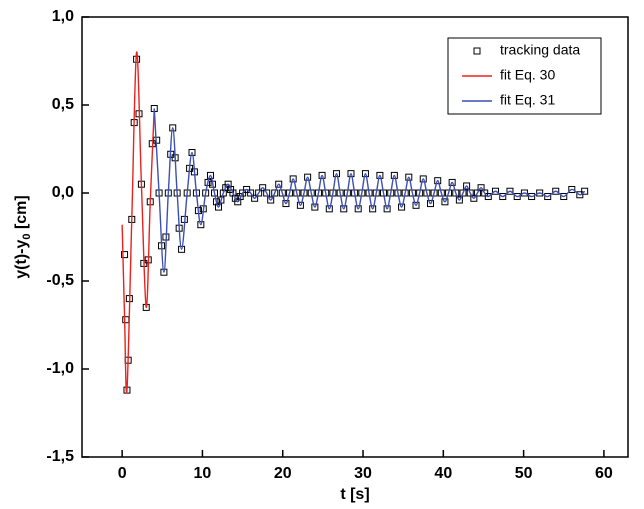 Image resolution: width=644 pixels, height=509 pixels. Describe the element at coordinates (527, 100) in the screenshot. I see `legend-label: fit Eq. 31` at that location.